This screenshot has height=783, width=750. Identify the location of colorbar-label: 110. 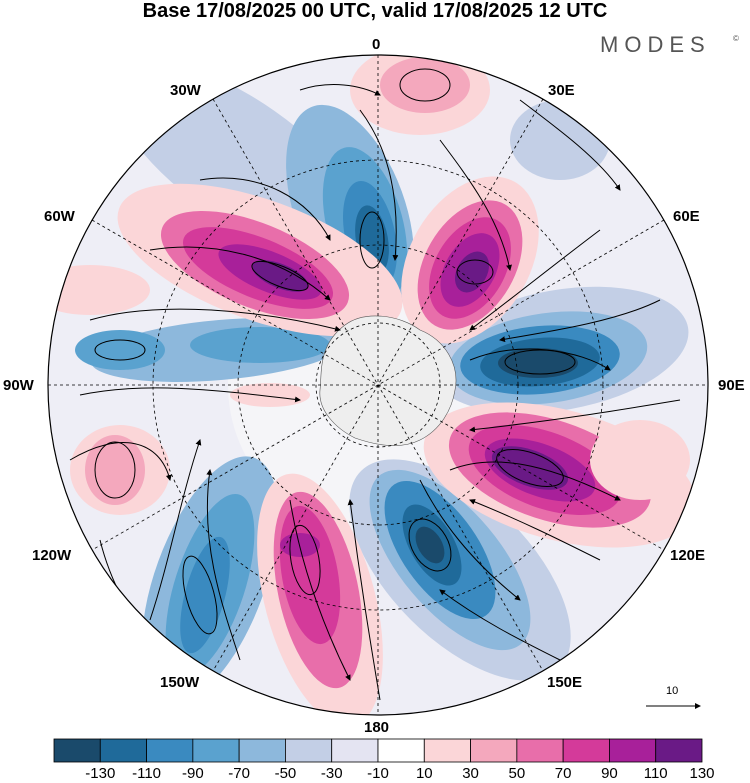
(655, 773).